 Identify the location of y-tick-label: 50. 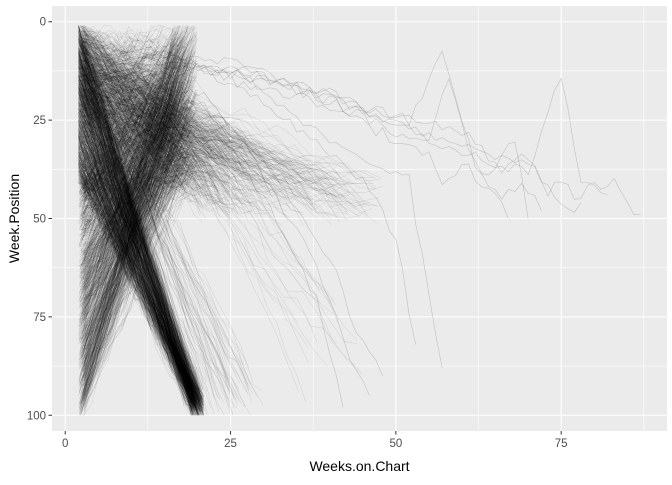
(39, 220).